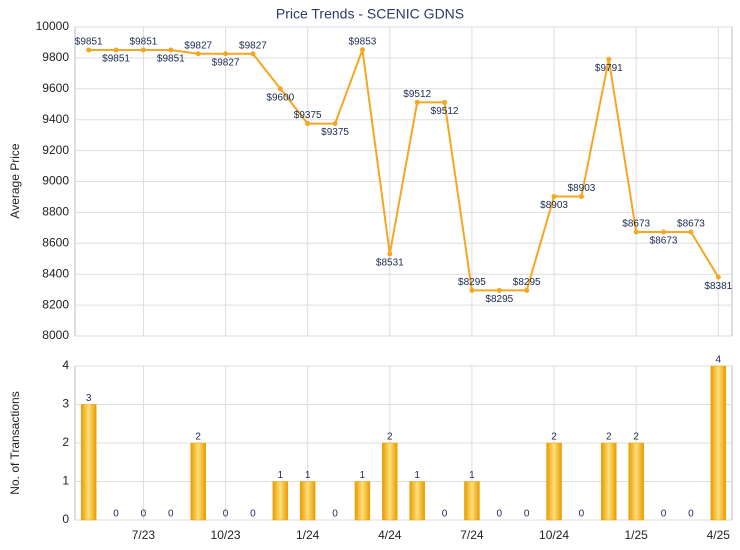  What do you see at coordinates (55, 119) in the screenshot?
I see `y-tick-label: 9400` at bounding box center [55, 119].